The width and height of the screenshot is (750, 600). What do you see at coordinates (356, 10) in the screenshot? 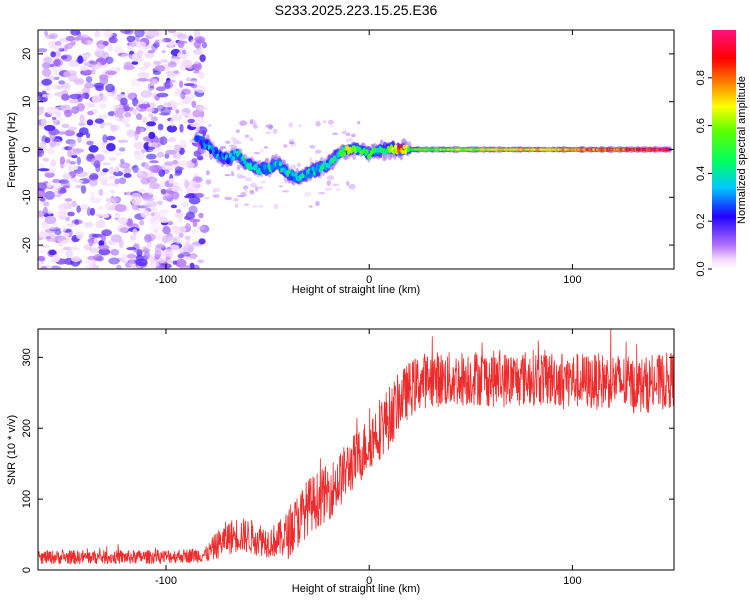
I see `figure-title: S233.2025.223.15.25.E36` at bounding box center [356, 10].